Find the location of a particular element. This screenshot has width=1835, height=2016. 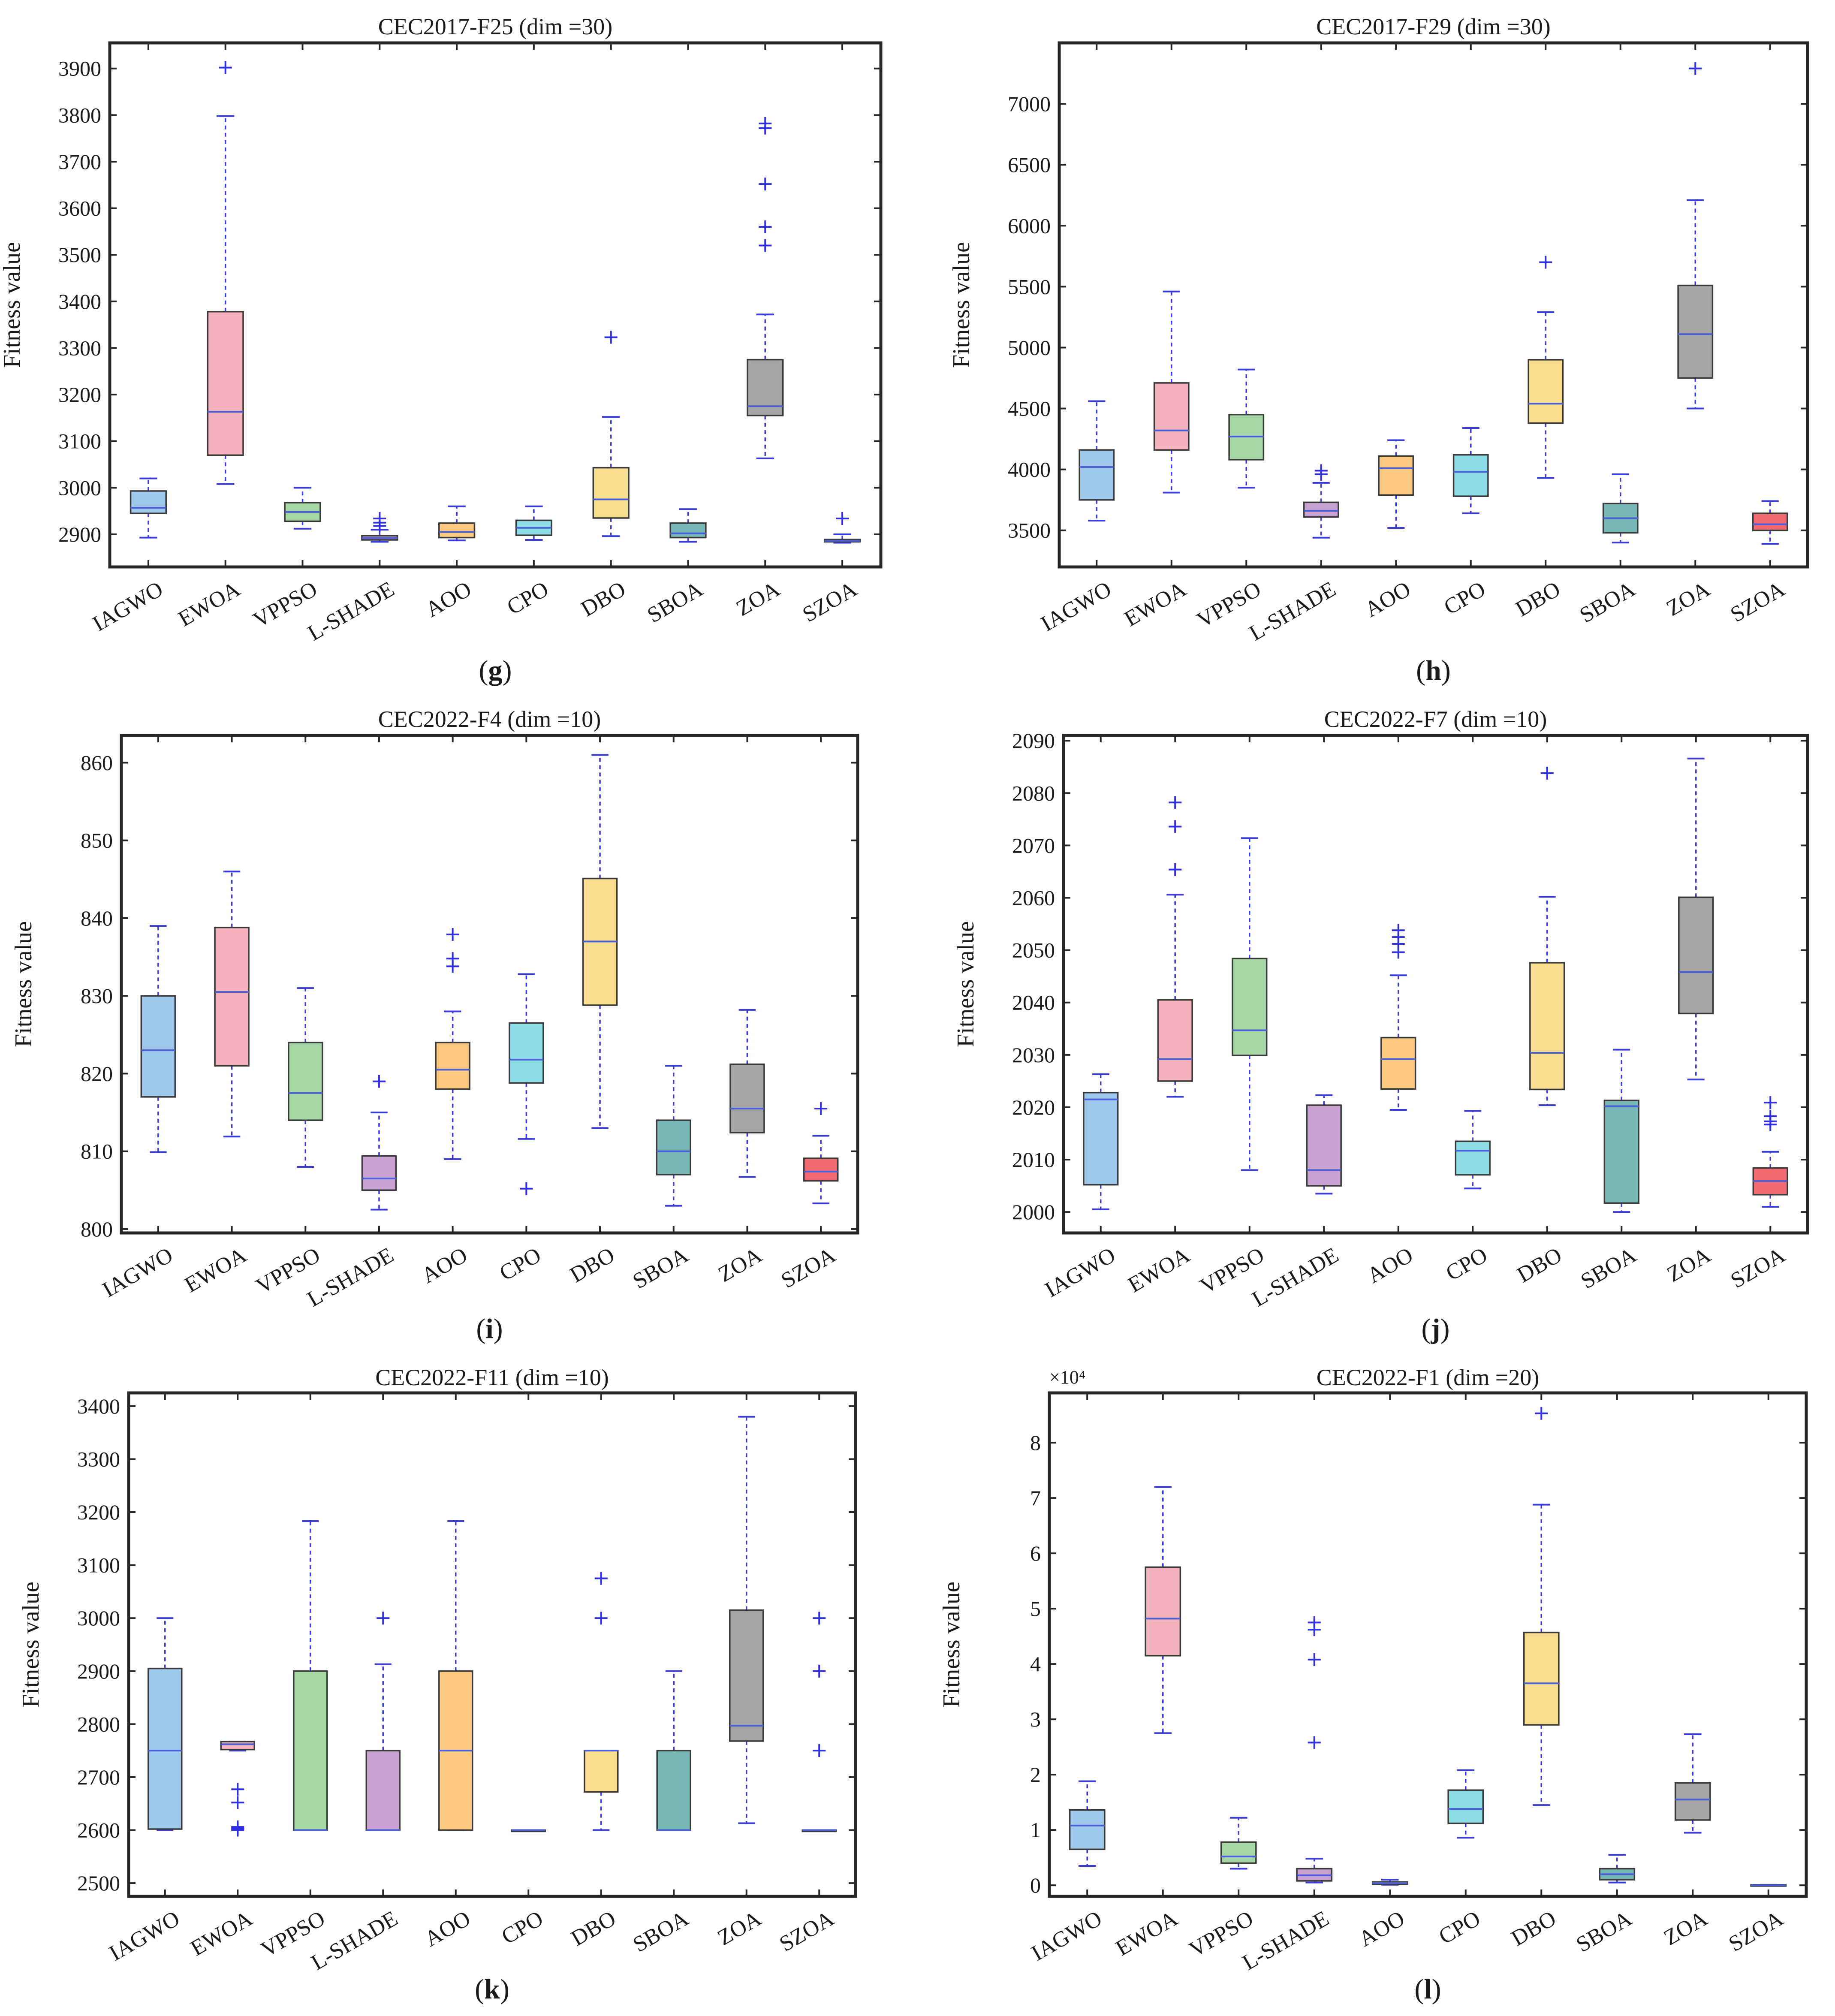

panel-label: (j) is located at coordinates (1436, 1328).